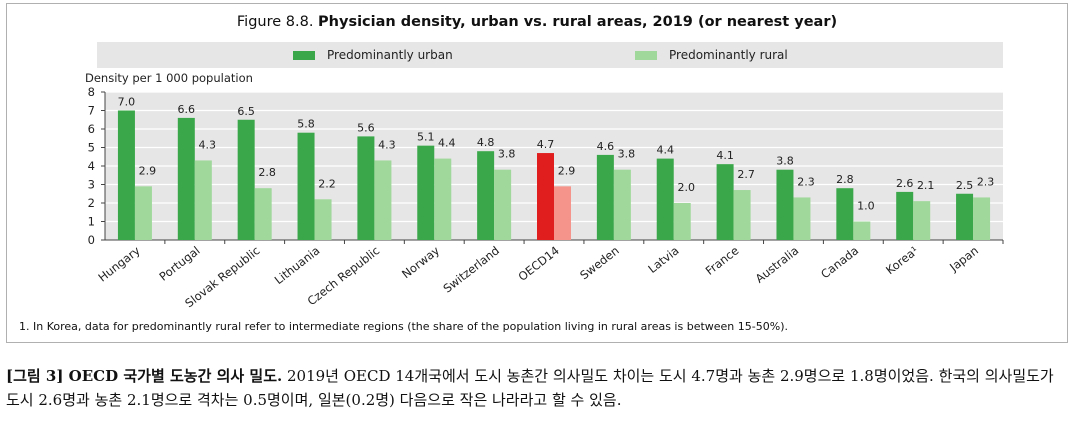 The width and height of the screenshot is (1076, 442). I want to click on legend-swatch-urban, so click(304, 55).